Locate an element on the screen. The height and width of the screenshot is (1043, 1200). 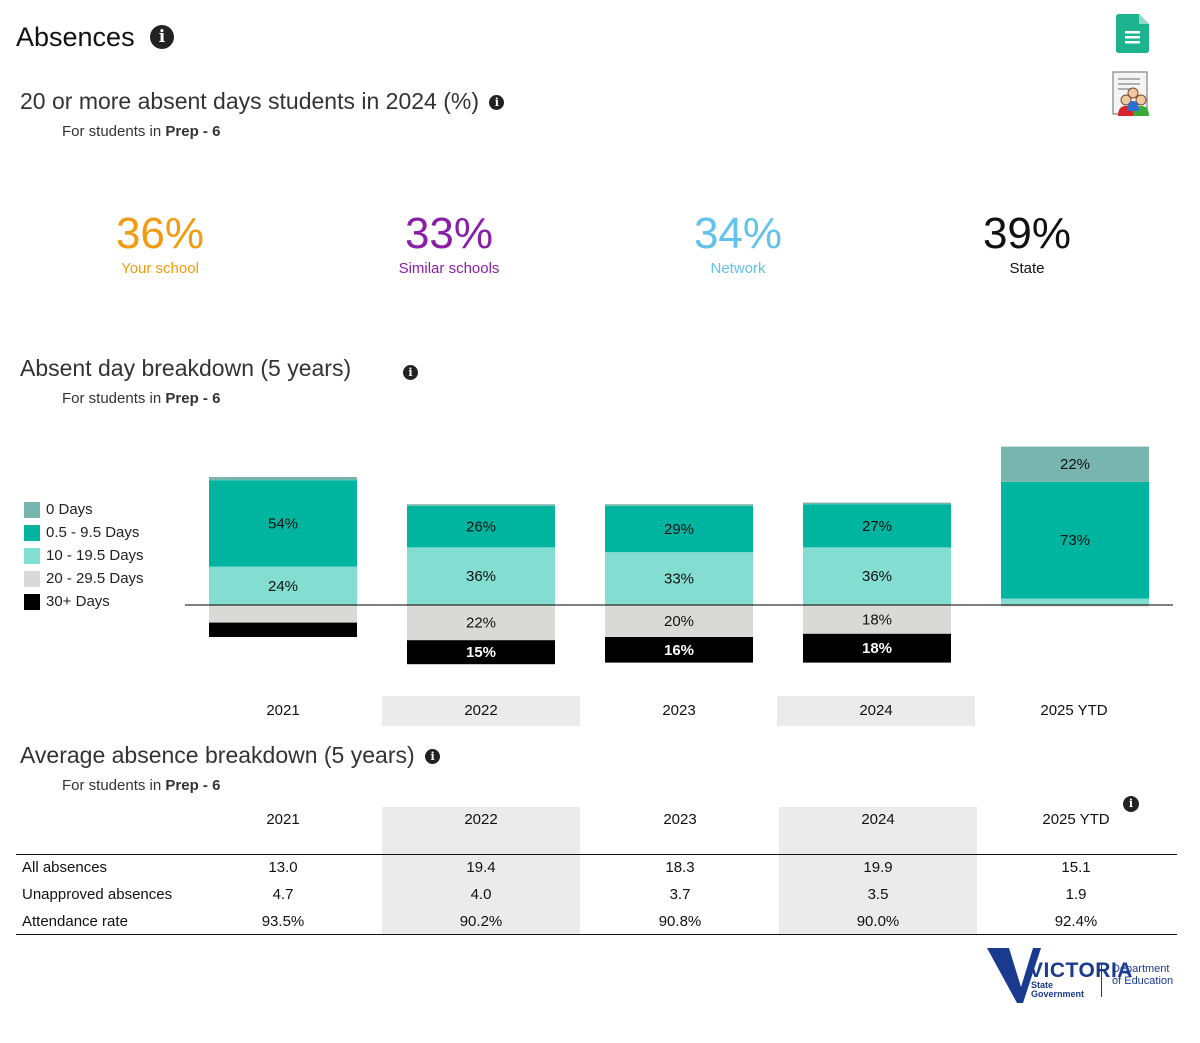
table-cell: 92.4% is located at coordinates (1076, 921).